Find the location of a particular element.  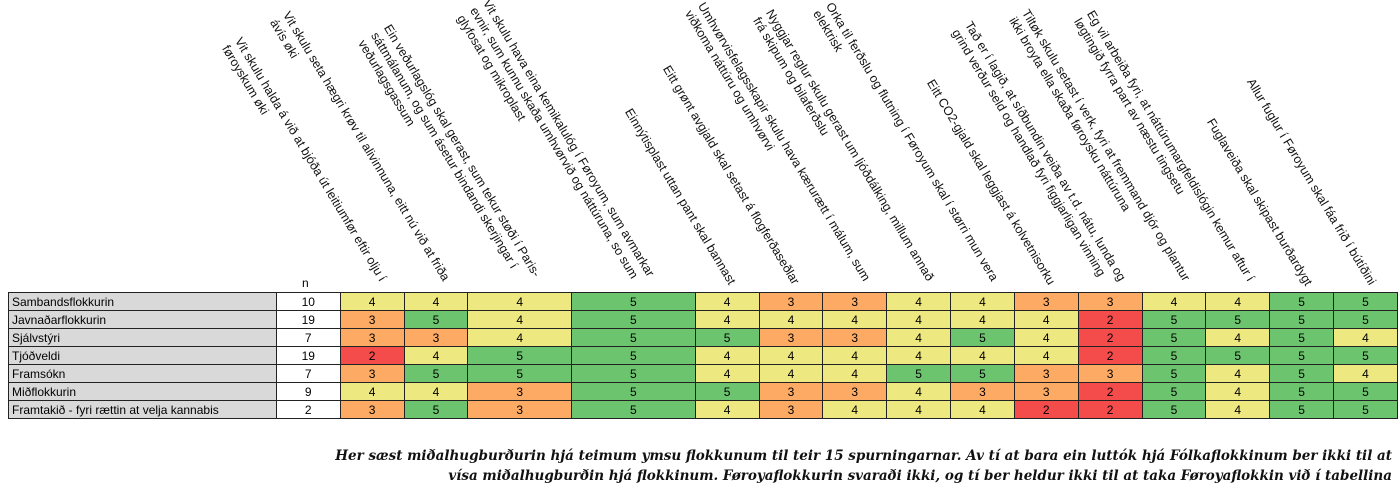

party-label: Javnaðarflokkurin is located at coordinates (142, 319).